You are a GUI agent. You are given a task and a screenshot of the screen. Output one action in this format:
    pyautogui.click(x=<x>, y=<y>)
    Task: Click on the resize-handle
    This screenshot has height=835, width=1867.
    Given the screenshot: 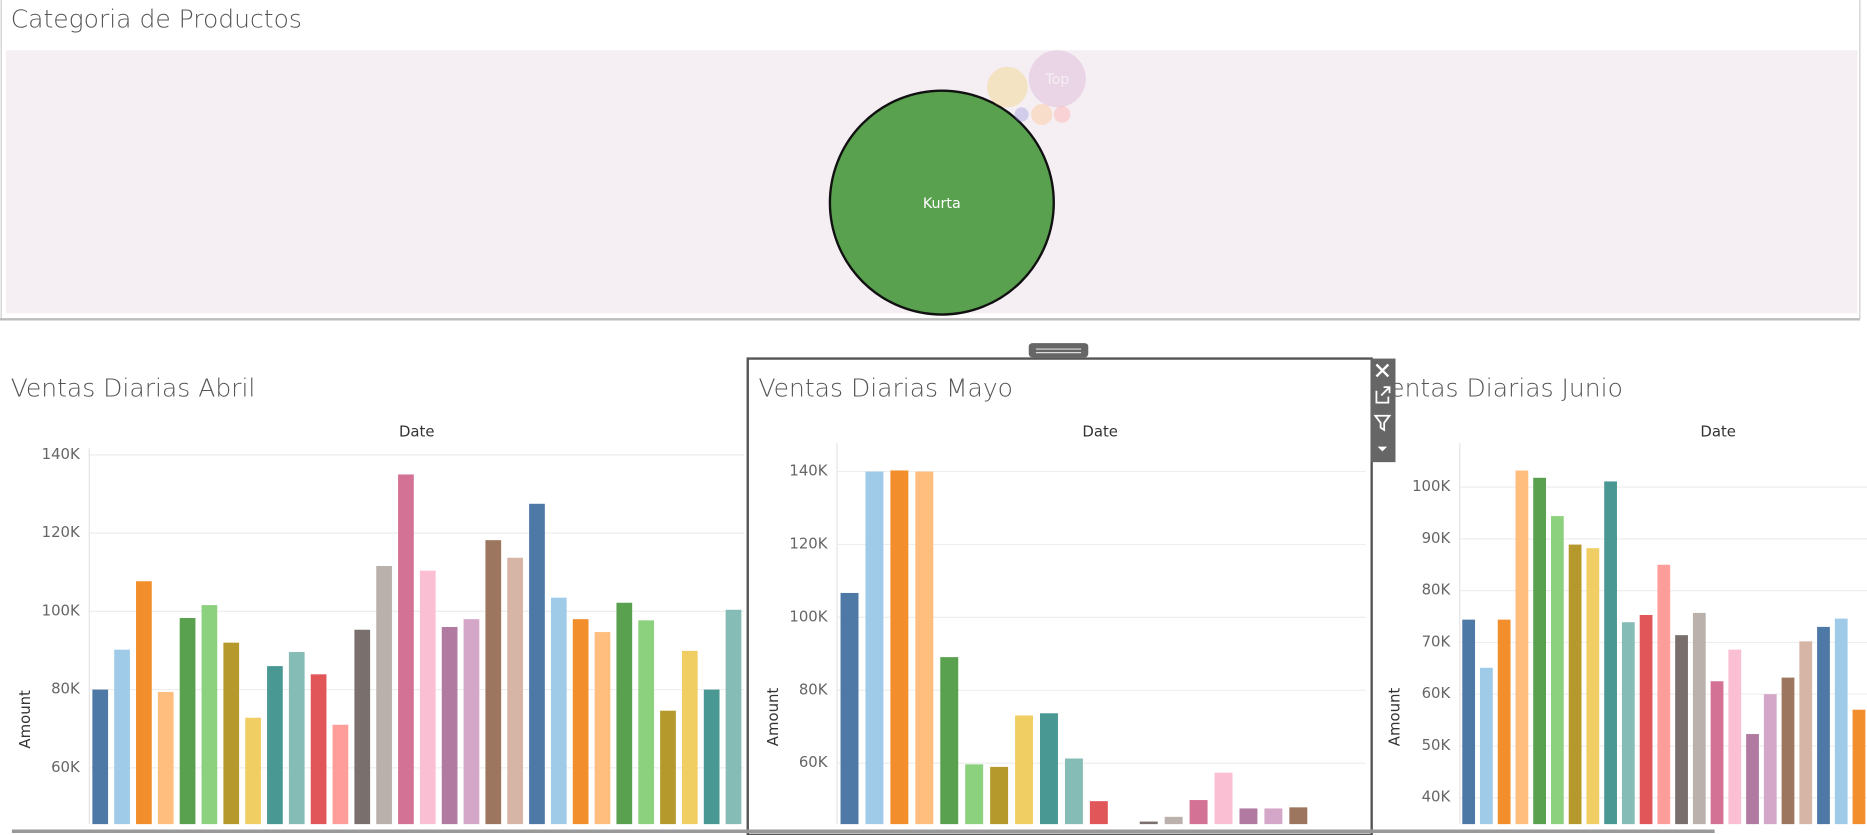 What is the action you would take?
    pyautogui.click(x=1058, y=350)
    